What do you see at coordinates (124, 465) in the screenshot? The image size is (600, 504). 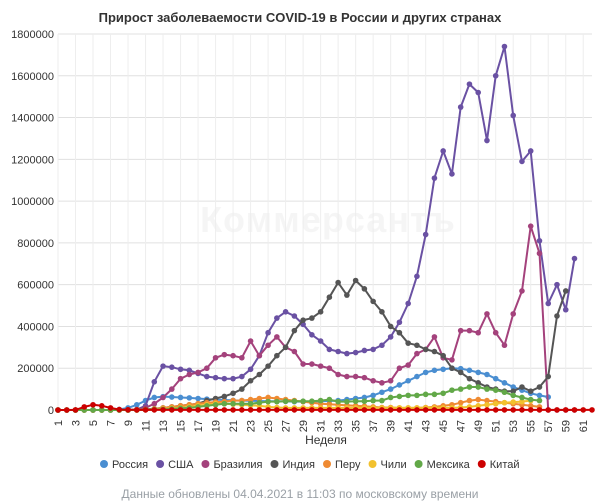 I see `legend-item: Россия` at bounding box center [124, 465].